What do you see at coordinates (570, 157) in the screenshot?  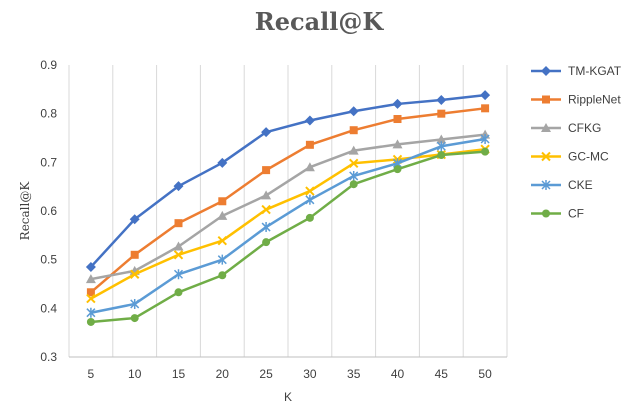 I see `legend-item: GC-MC` at bounding box center [570, 157].